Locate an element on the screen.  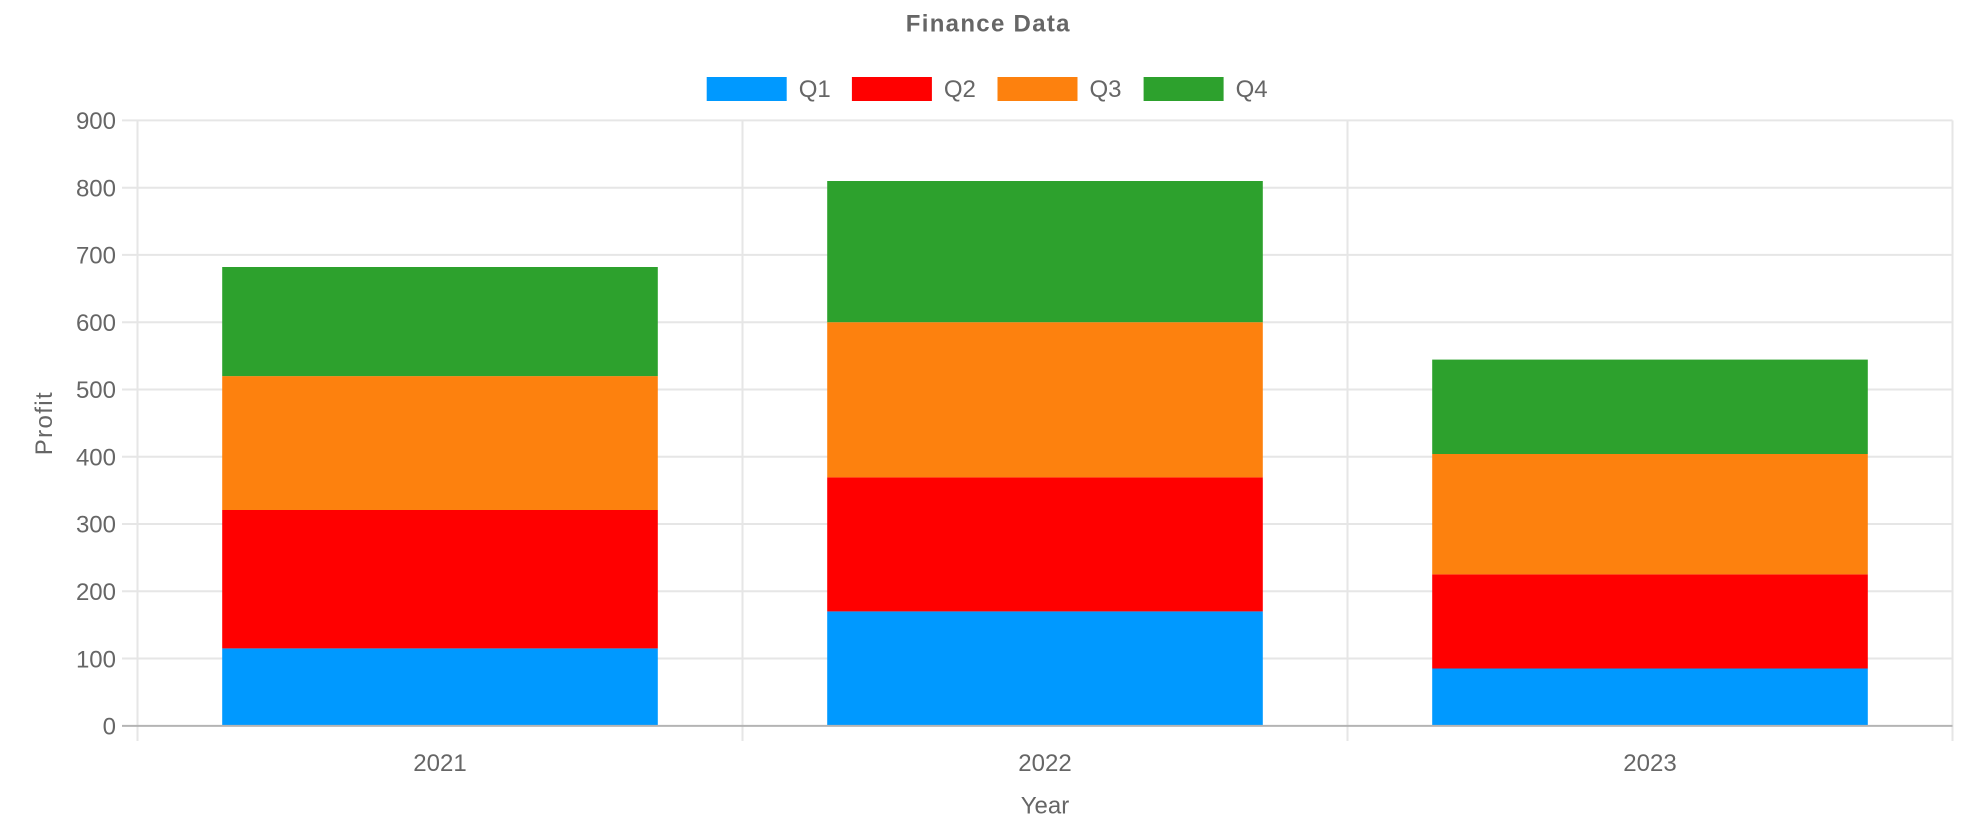
svg-text: Q4 is located at coordinates (1252, 89).